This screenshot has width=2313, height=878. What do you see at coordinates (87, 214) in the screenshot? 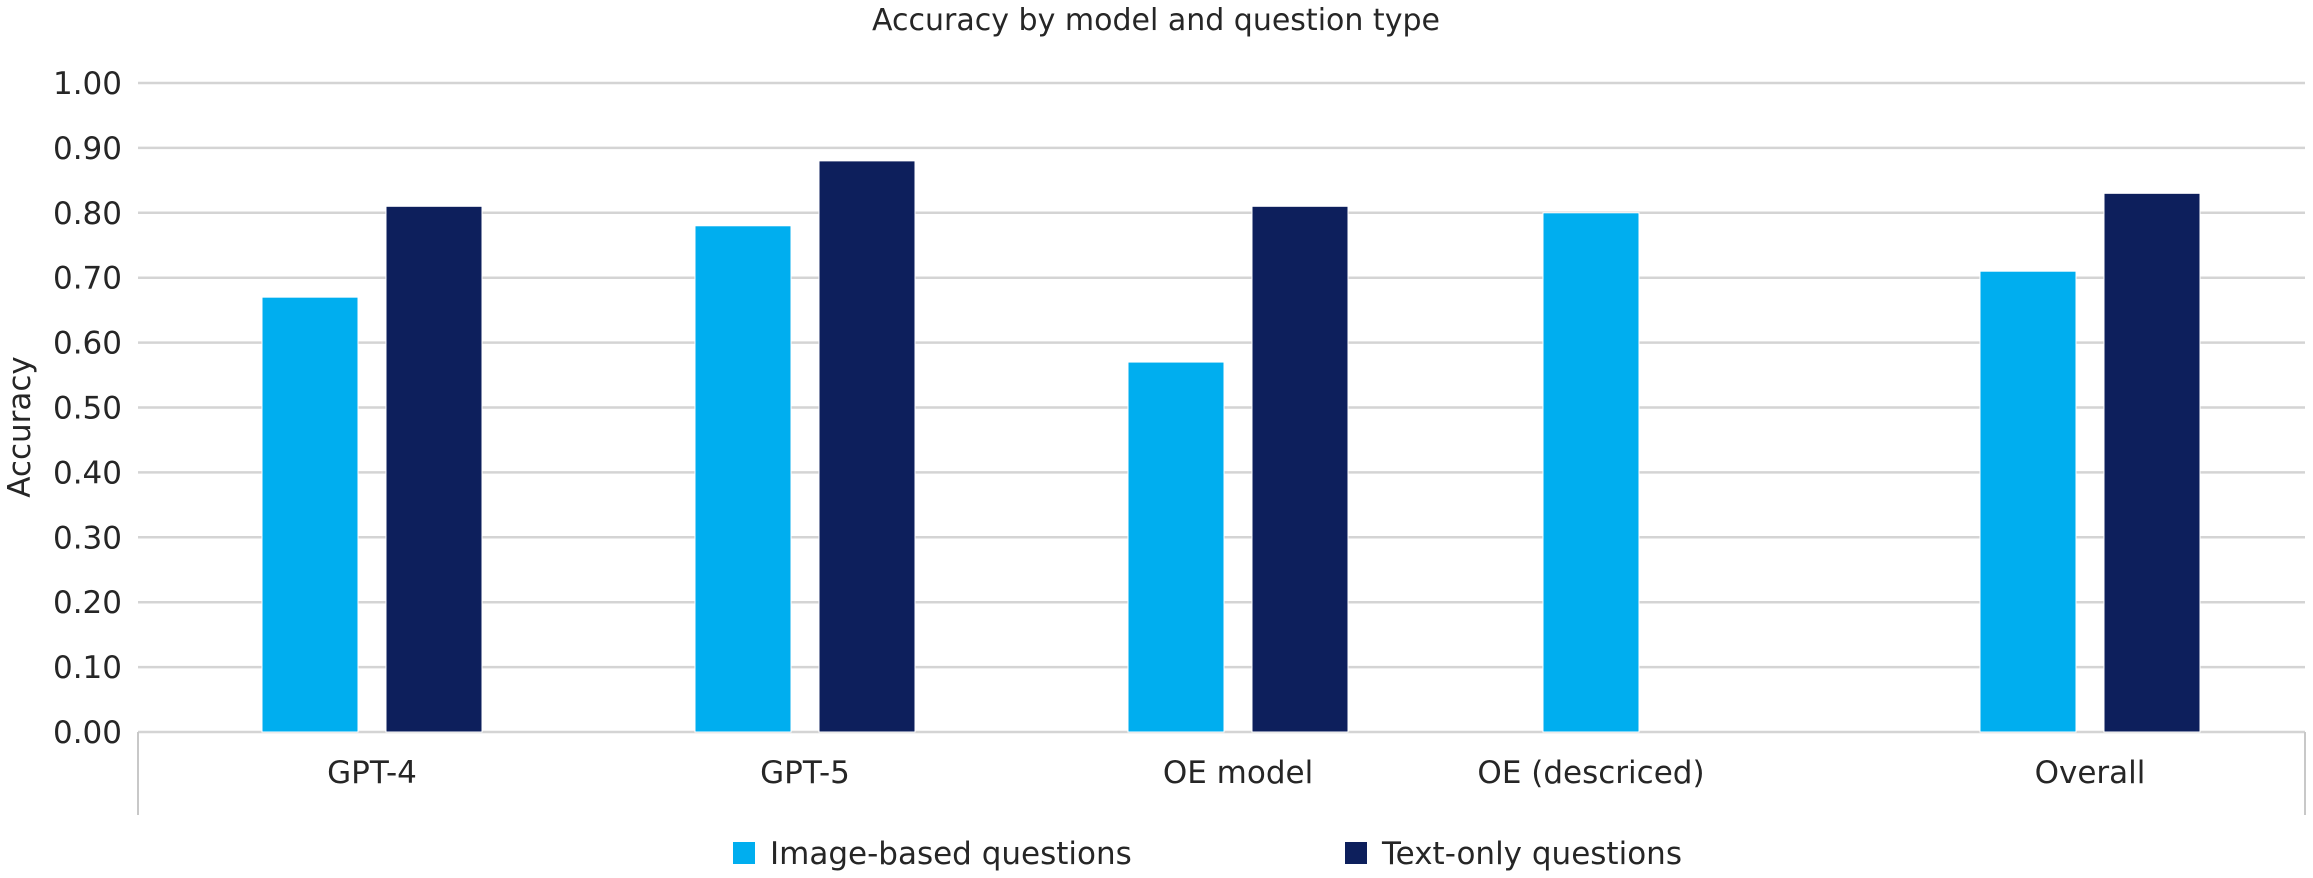
I see `y-tick-label: 0.80` at bounding box center [87, 214].